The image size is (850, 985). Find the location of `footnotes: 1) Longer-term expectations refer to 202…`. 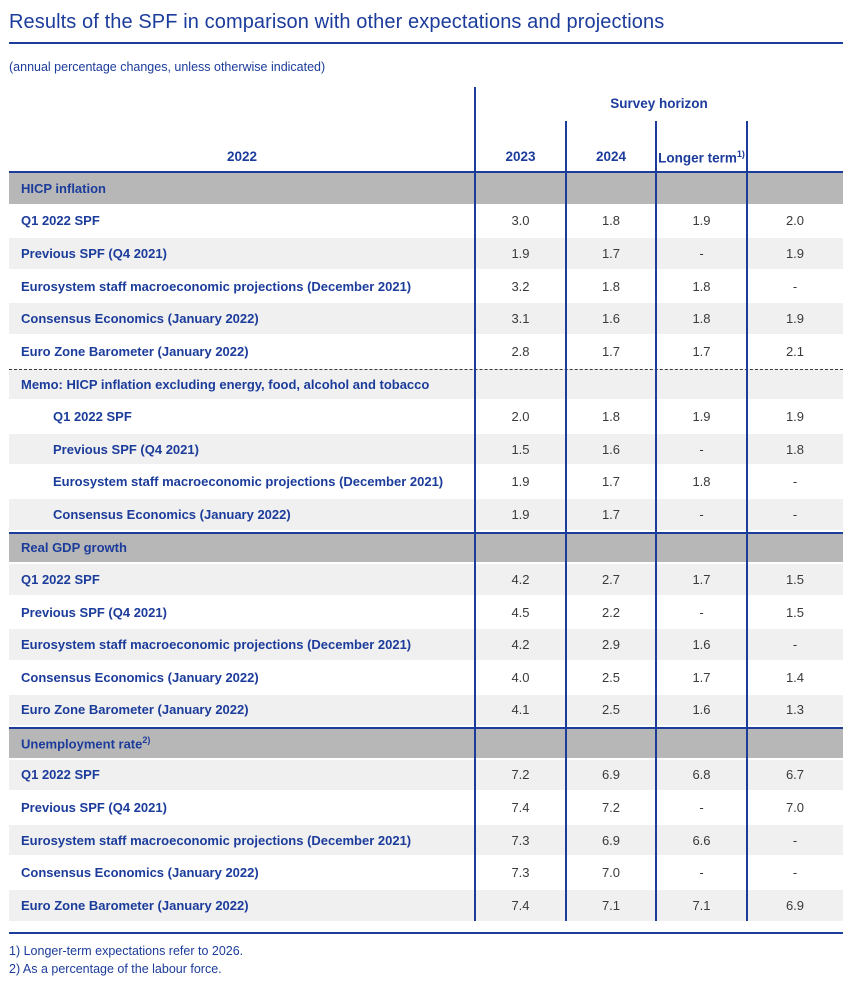

footnotes: 1) Longer-term expectations refer to 202… is located at coordinates (425, 956).